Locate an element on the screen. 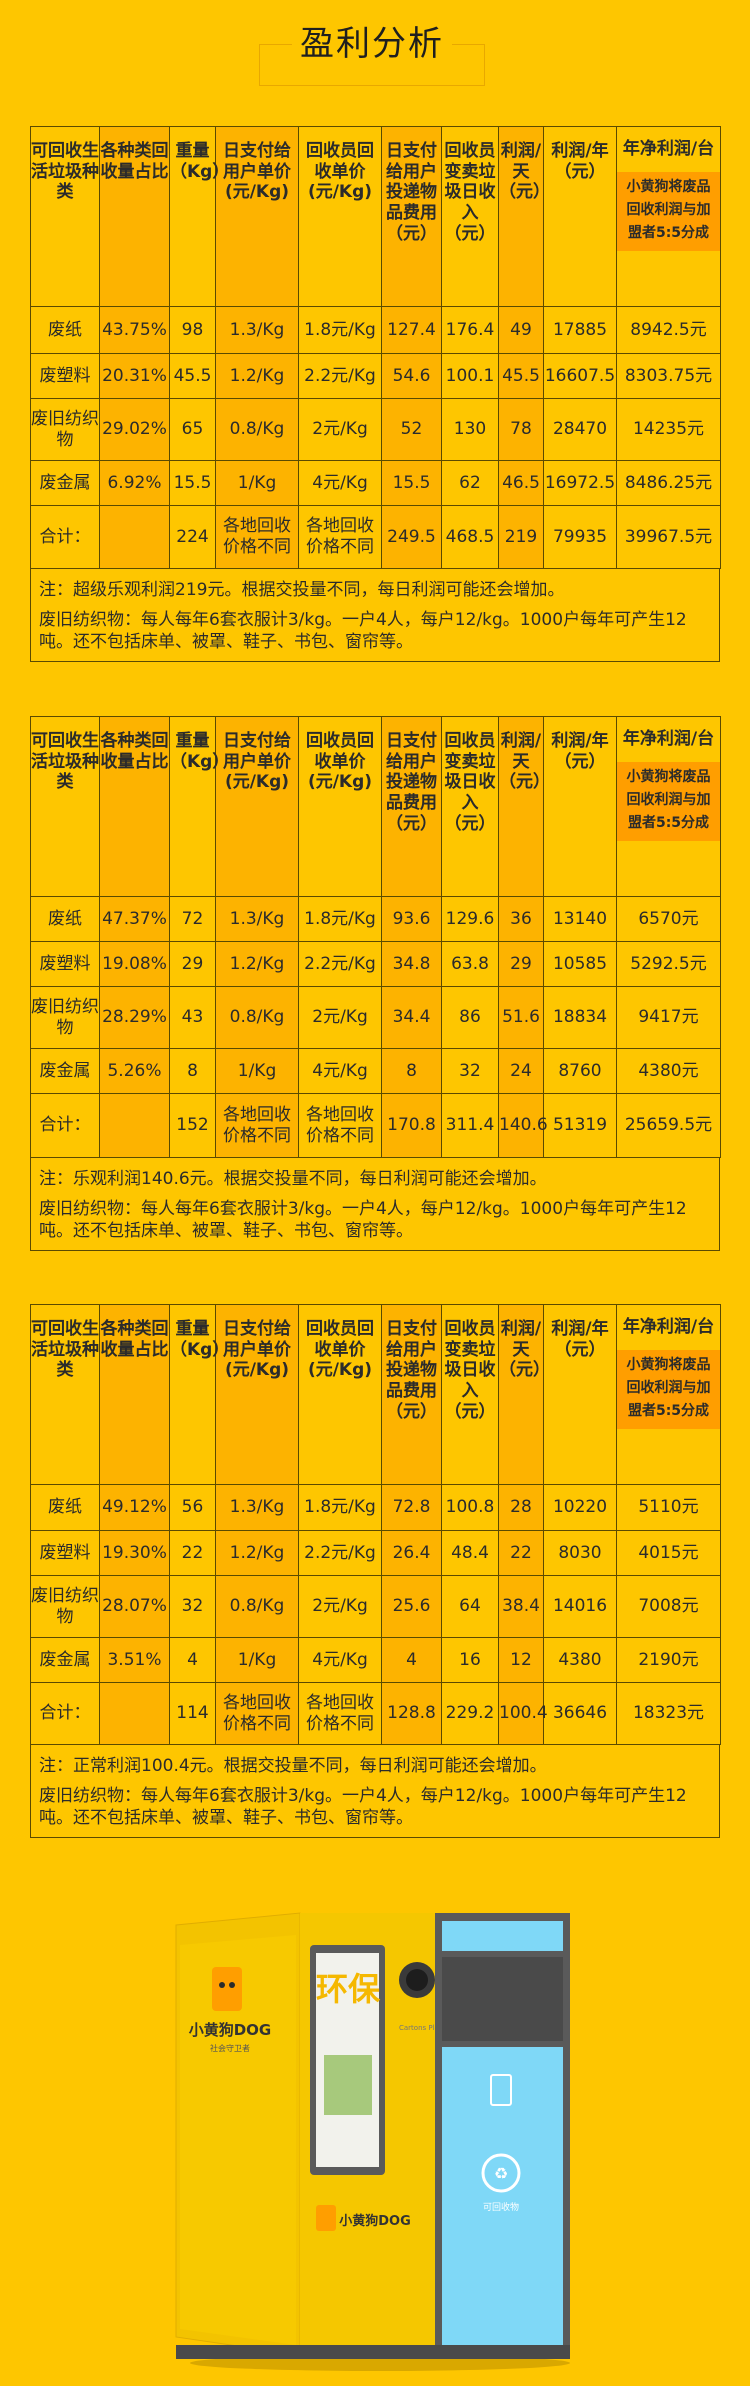  cell-total-label: 合计： is located at coordinates (65, 537).